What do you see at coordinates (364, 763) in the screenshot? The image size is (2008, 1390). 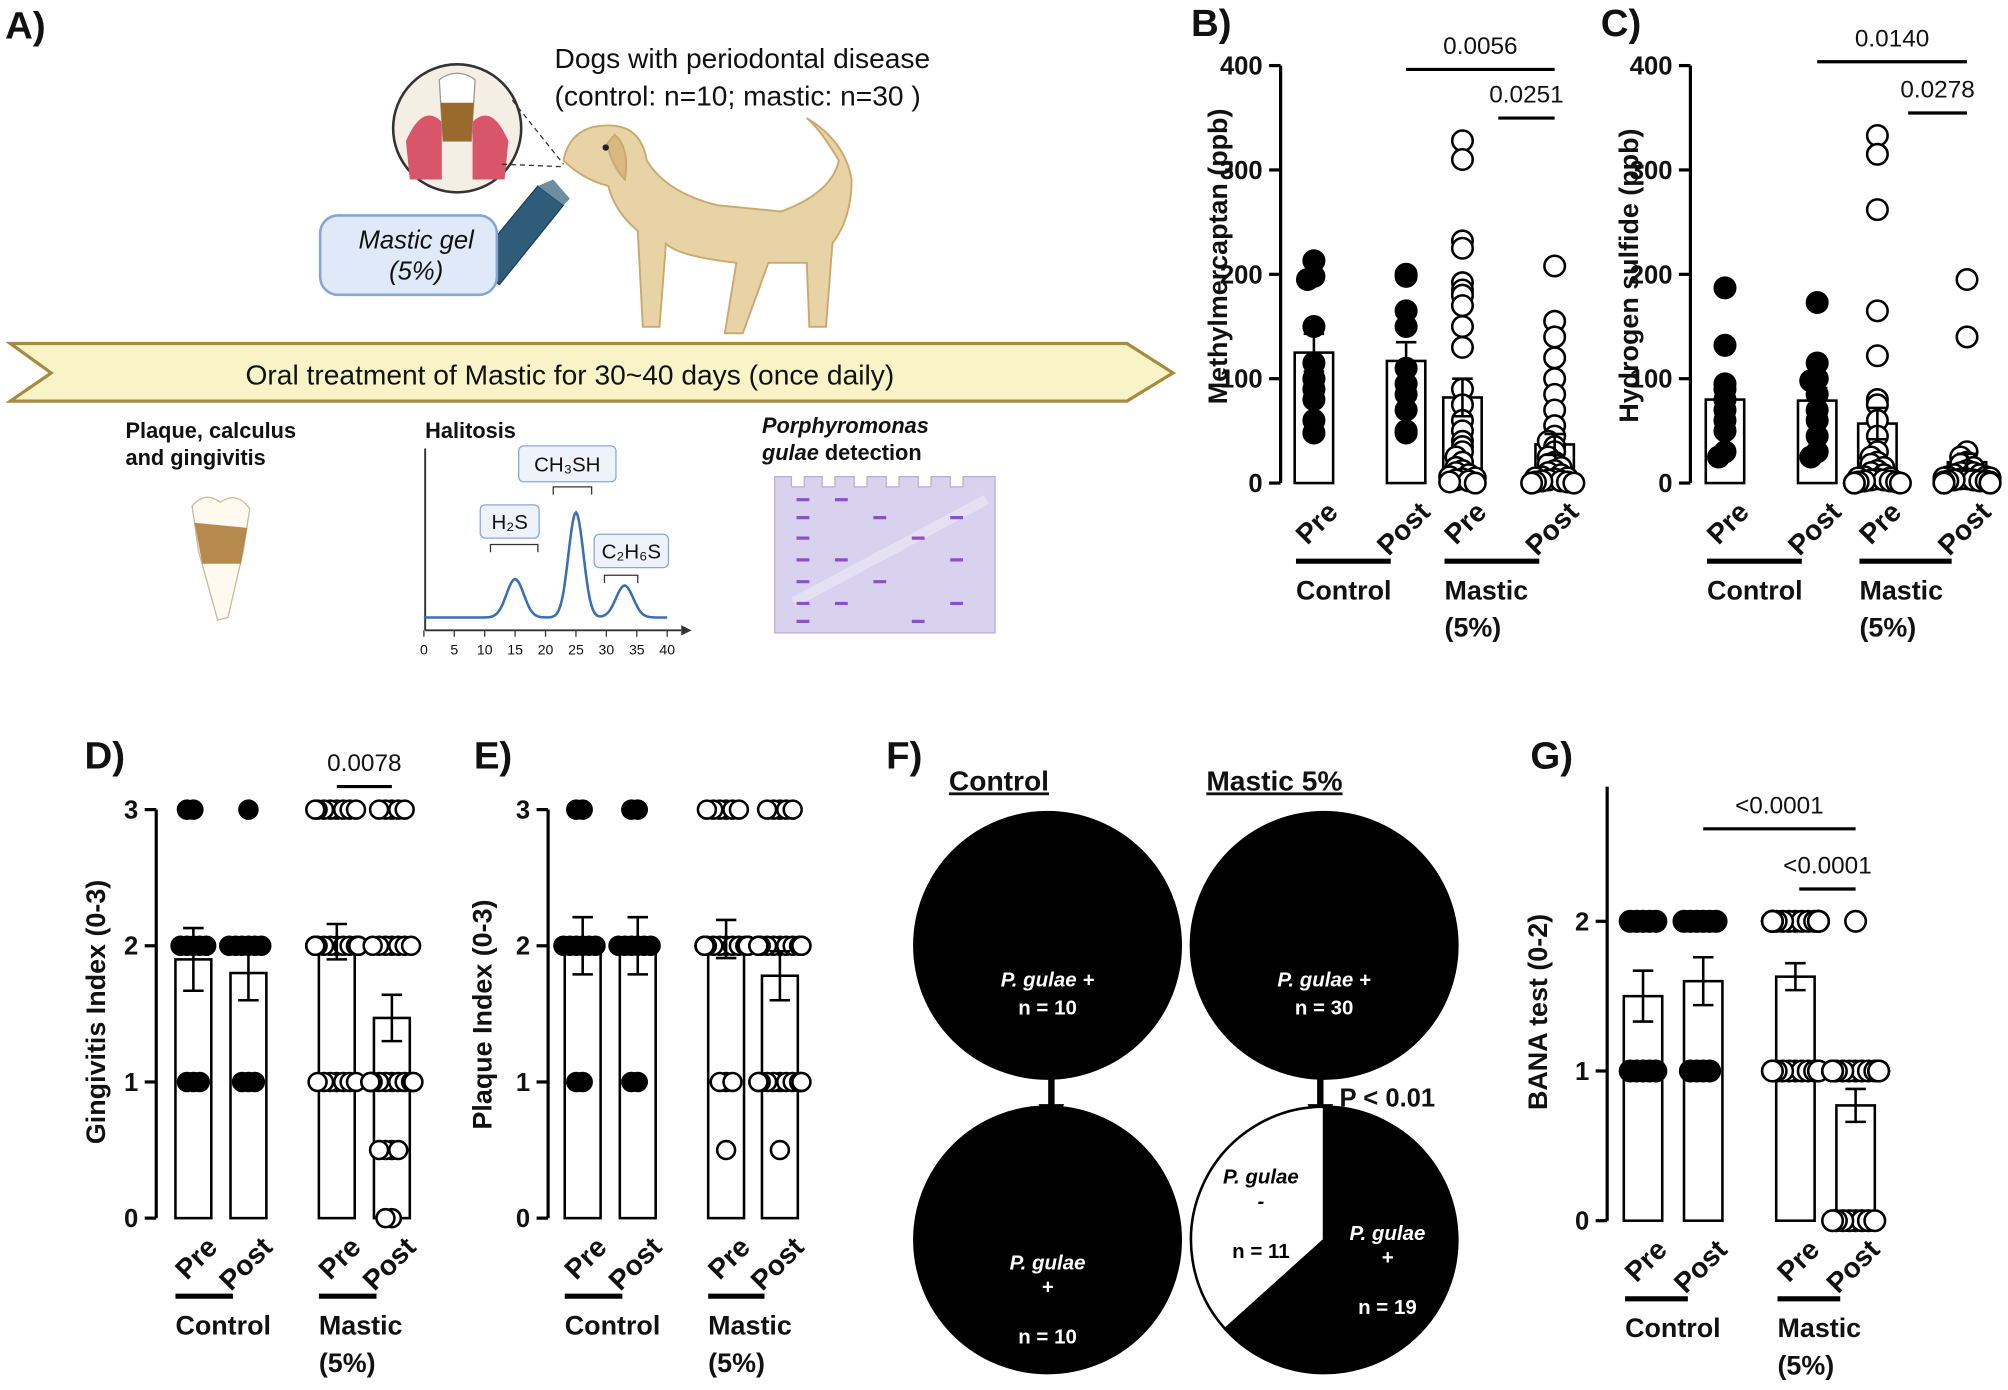 I see `p-value: 0.0078` at bounding box center [364, 763].